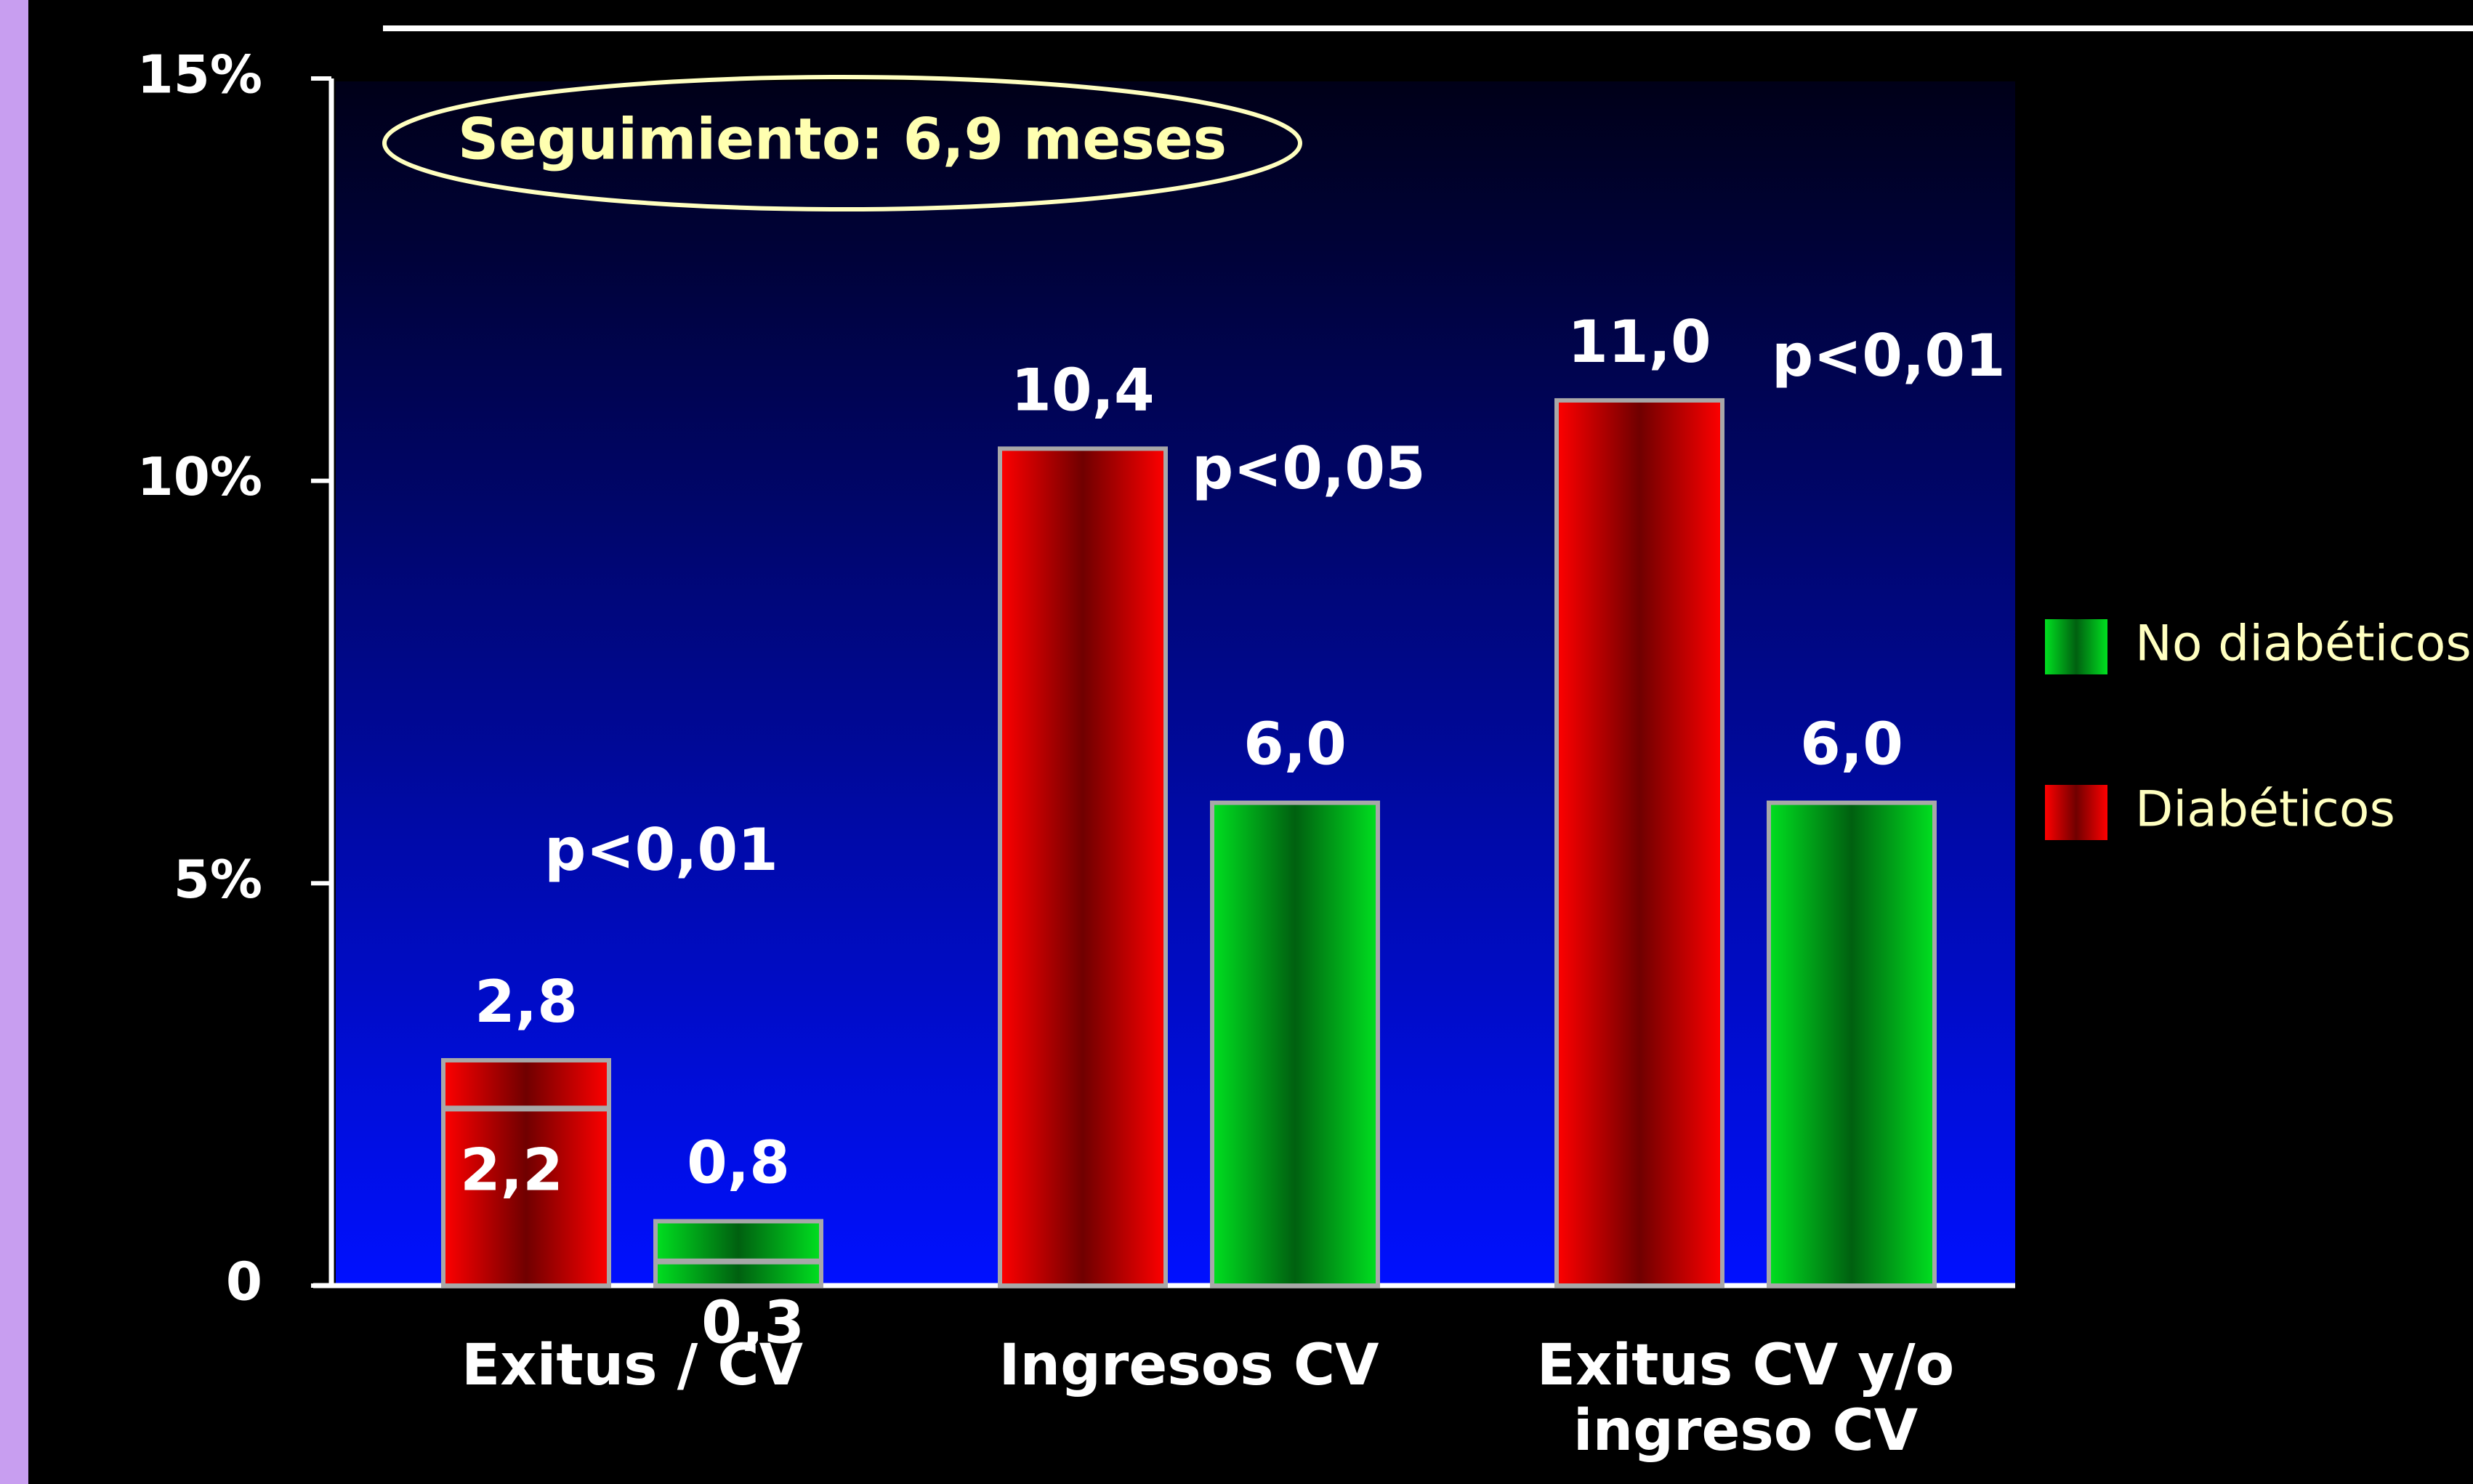 The image size is (2473, 1484). I want to click on annotation-ellipse, so click(842, 143).